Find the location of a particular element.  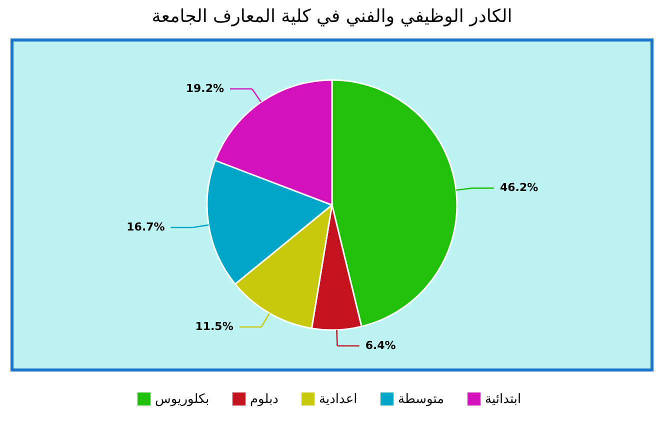

data-label: 11.5% is located at coordinates (214, 327).